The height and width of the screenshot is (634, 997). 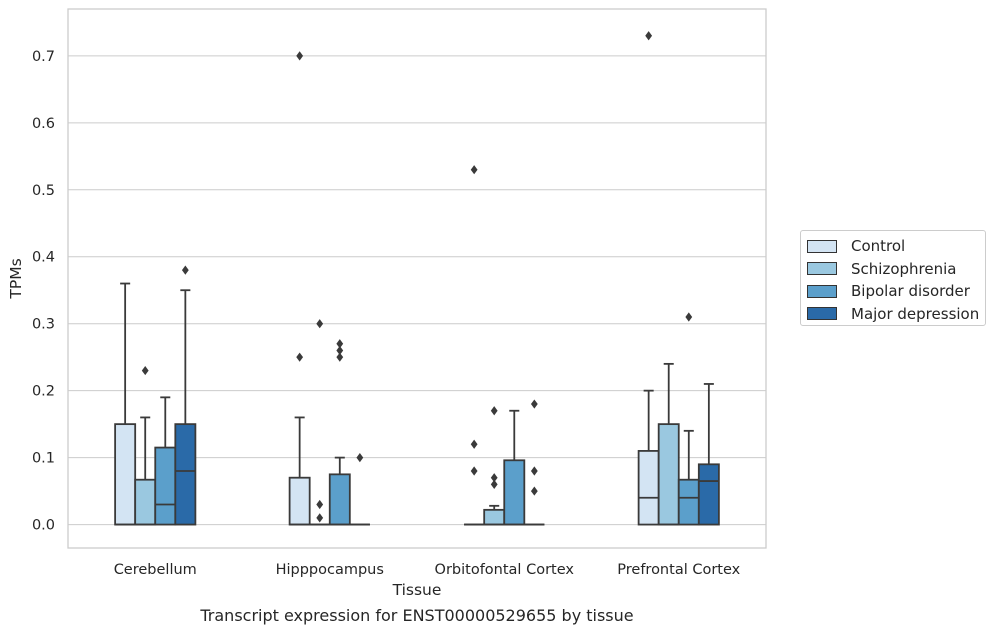 What do you see at coordinates (678, 570) in the screenshot?
I see `x-tick-label: Prefrontal Cortex` at bounding box center [678, 570].